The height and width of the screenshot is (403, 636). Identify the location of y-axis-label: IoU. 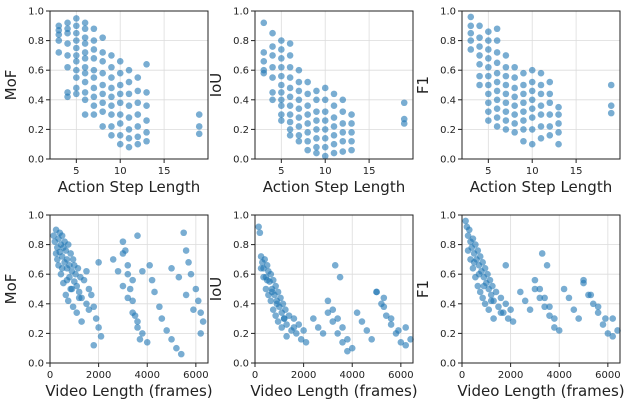
(216, 85).